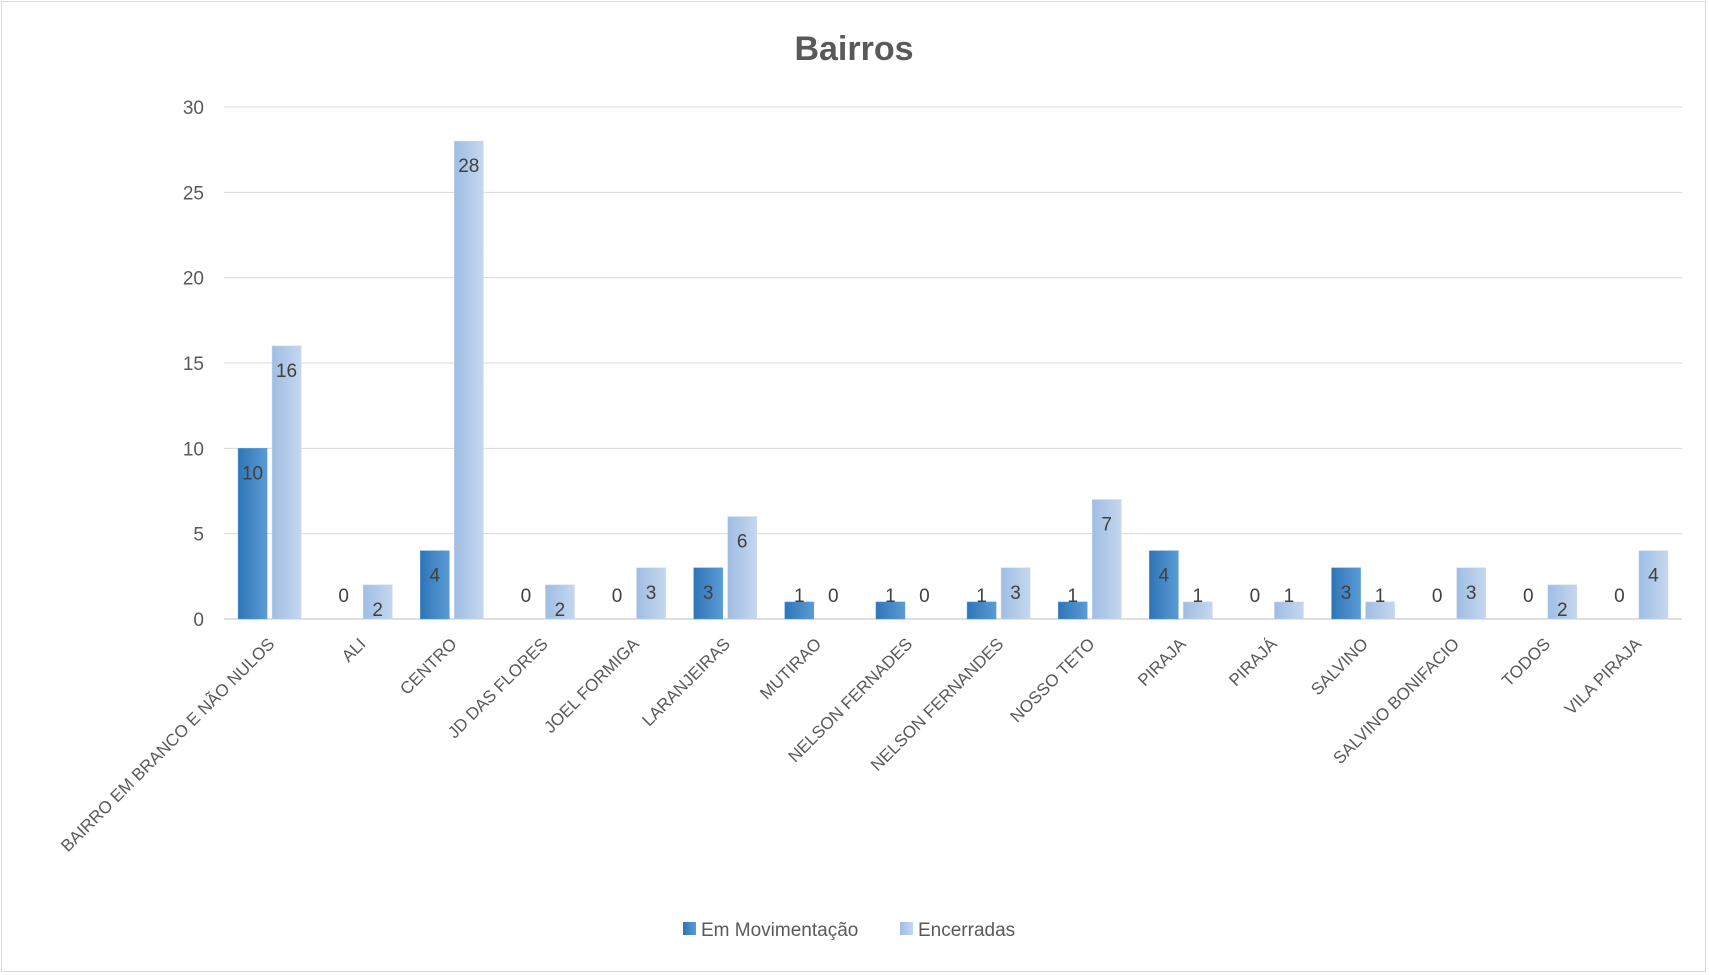 The width and height of the screenshot is (1709, 975). Describe the element at coordinates (966, 930) in the screenshot. I see `legend-label: Encerradas` at that location.